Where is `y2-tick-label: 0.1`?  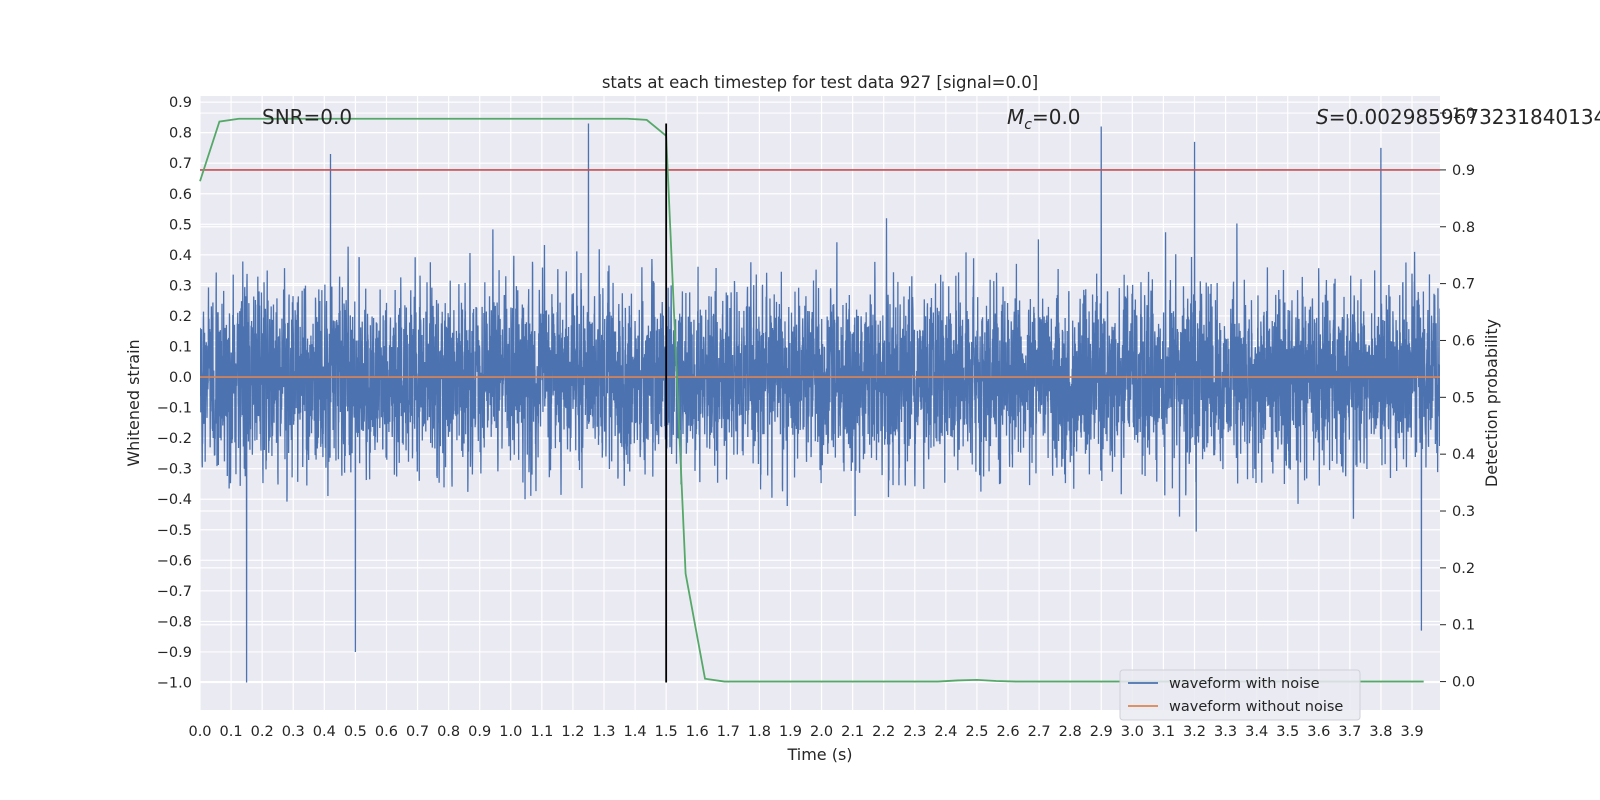 y2-tick-label: 0.1 is located at coordinates (1463, 626).